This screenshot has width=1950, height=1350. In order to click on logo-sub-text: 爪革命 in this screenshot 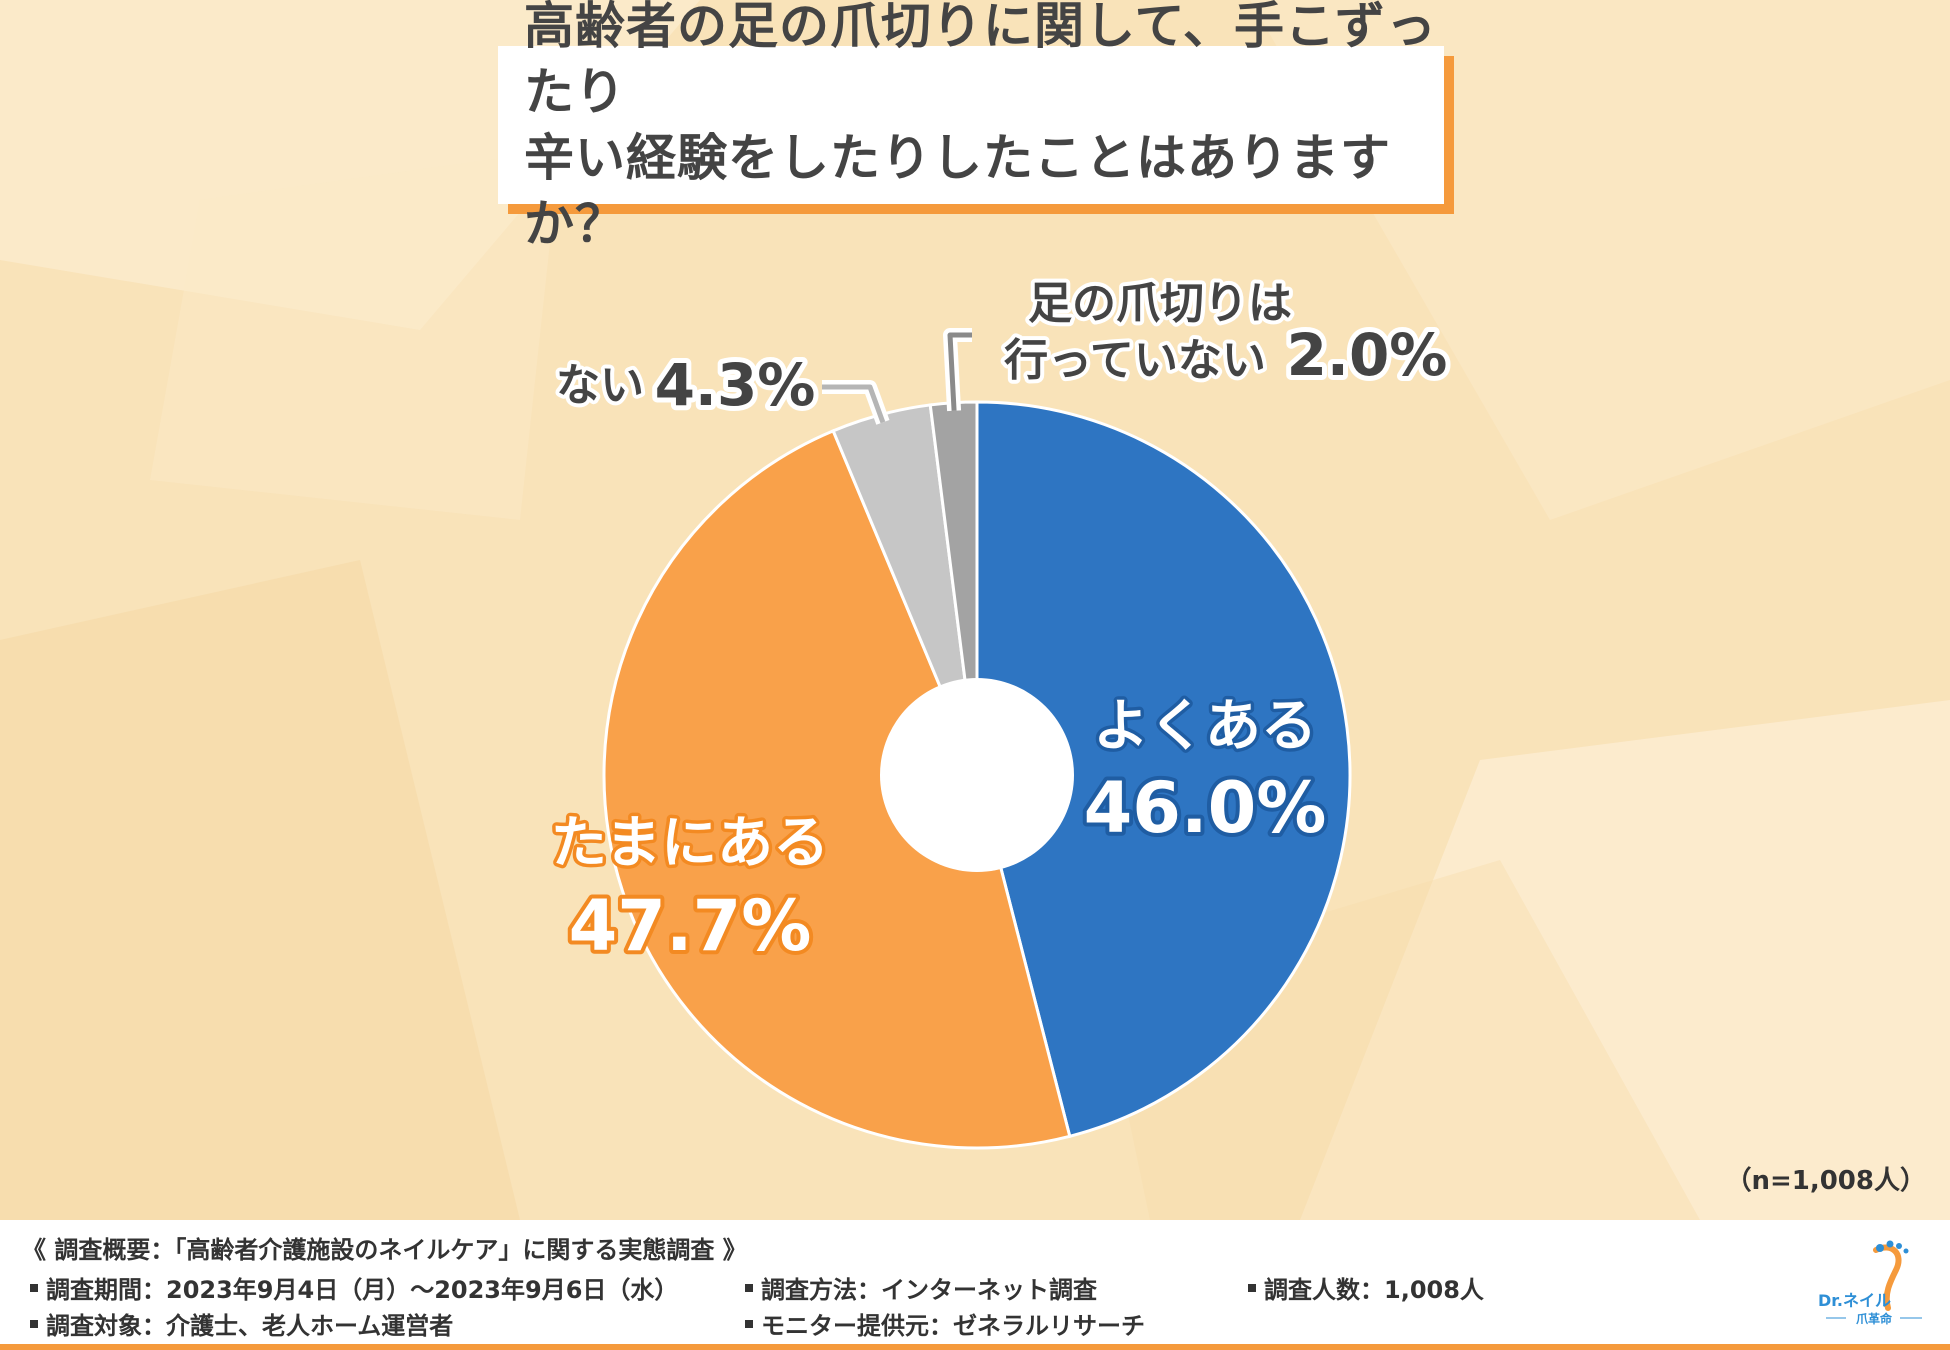, I will do `click(1874, 1318)`.